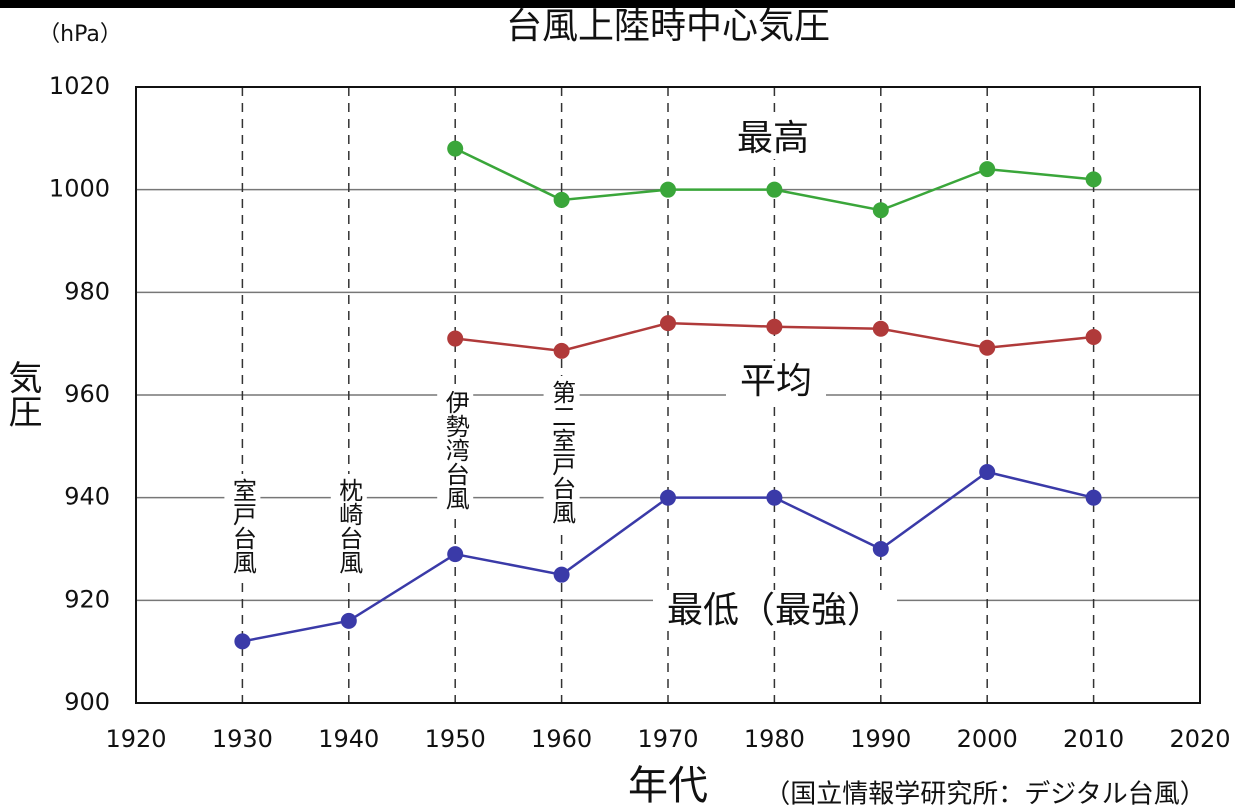 This screenshot has height=807, width=1235. What do you see at coordinates (87, 394) in the screenshot?
I see `y-tick-label: 960` at bounding box center [87, 394].